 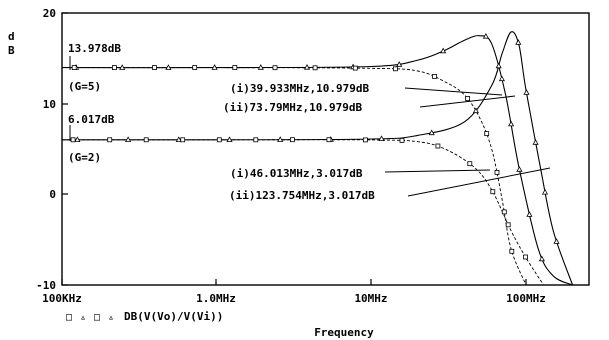 What do you see at coordinates (52, 194) in the screenshot?
I see `y-tick-label: 0` at bounding box center [52, 194].